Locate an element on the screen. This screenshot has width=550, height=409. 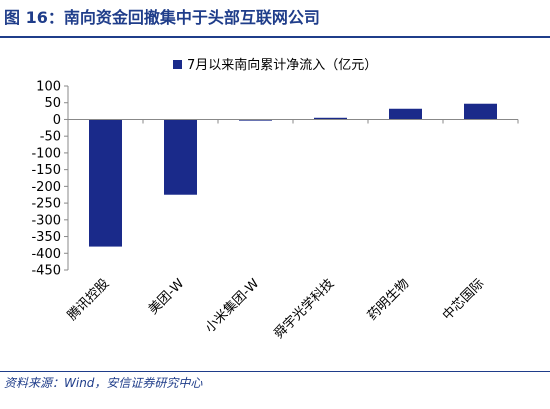
y-tick-label: -350 is located at coordinates (46, 237).